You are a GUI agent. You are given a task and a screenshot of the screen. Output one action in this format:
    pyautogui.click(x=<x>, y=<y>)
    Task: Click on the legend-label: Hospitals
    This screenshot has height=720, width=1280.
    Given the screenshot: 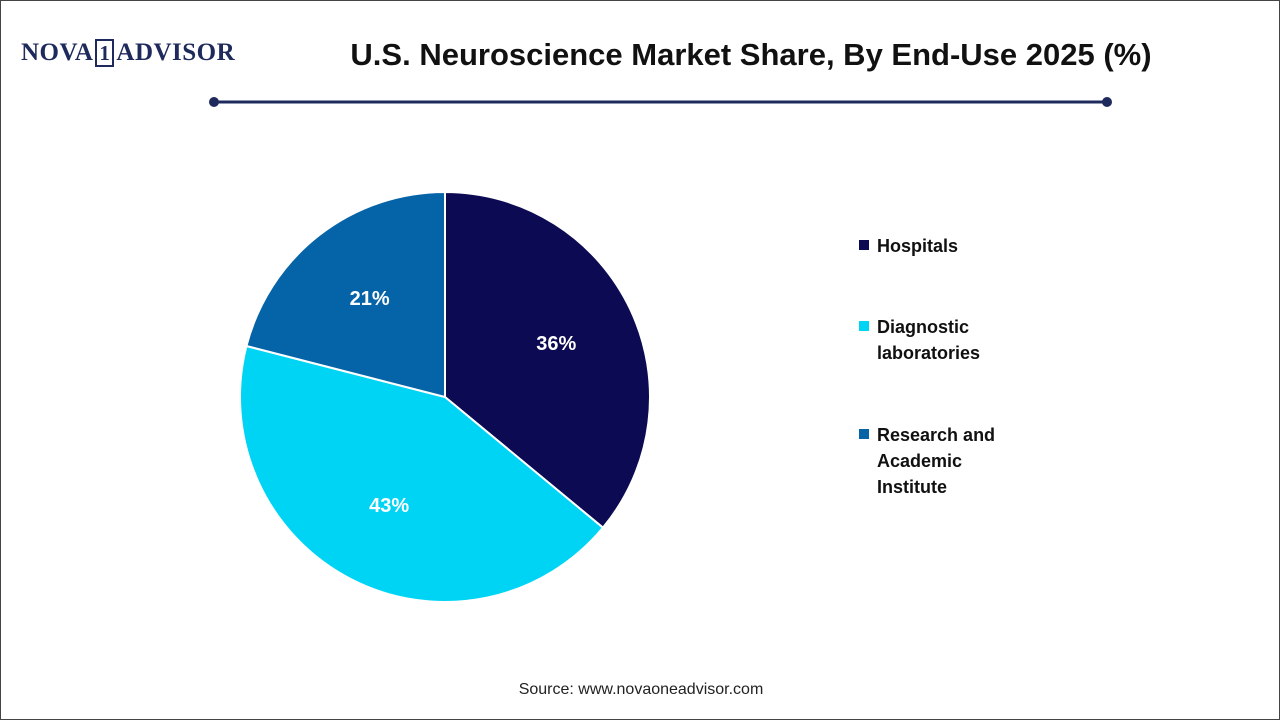 What is the action you would take?
    pyautogui.click(x=918, y=246)
    